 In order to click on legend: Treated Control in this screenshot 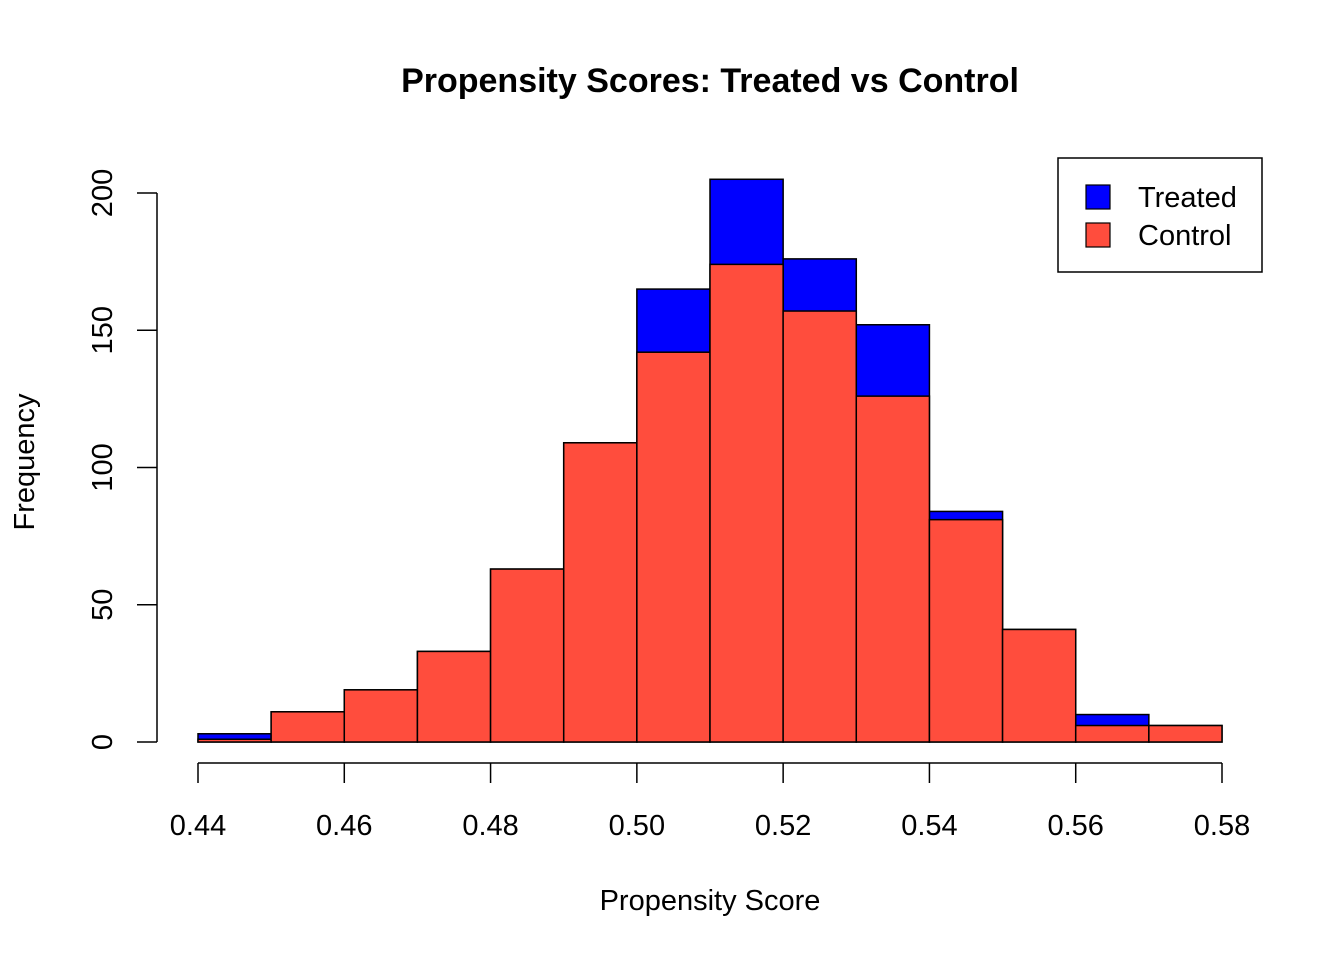, I will do `click(1160, 215)`.